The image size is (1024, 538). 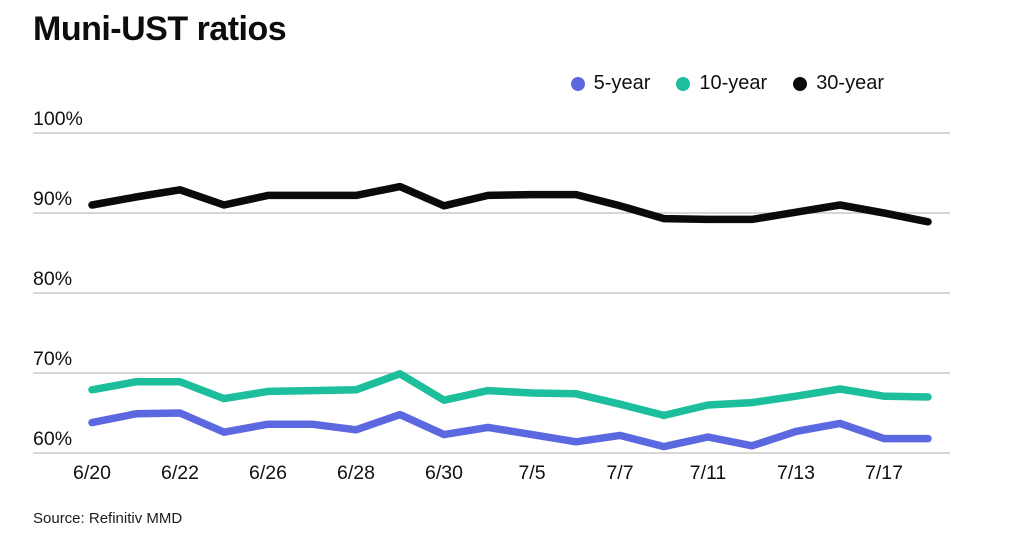 What do you see at coordinates (619, 473) in the screenshot?
I see `x-axis-label-7-7: 7/7` at bounding box center [619, 473].